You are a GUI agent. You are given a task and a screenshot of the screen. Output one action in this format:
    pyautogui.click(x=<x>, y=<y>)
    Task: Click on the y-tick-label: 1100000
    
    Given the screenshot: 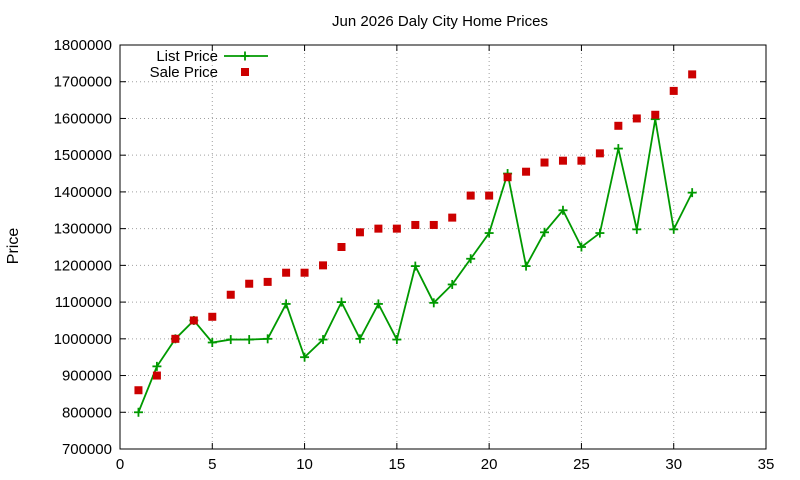 What is the action you would take?
    pyautogui.click(x=83, y=302)
    